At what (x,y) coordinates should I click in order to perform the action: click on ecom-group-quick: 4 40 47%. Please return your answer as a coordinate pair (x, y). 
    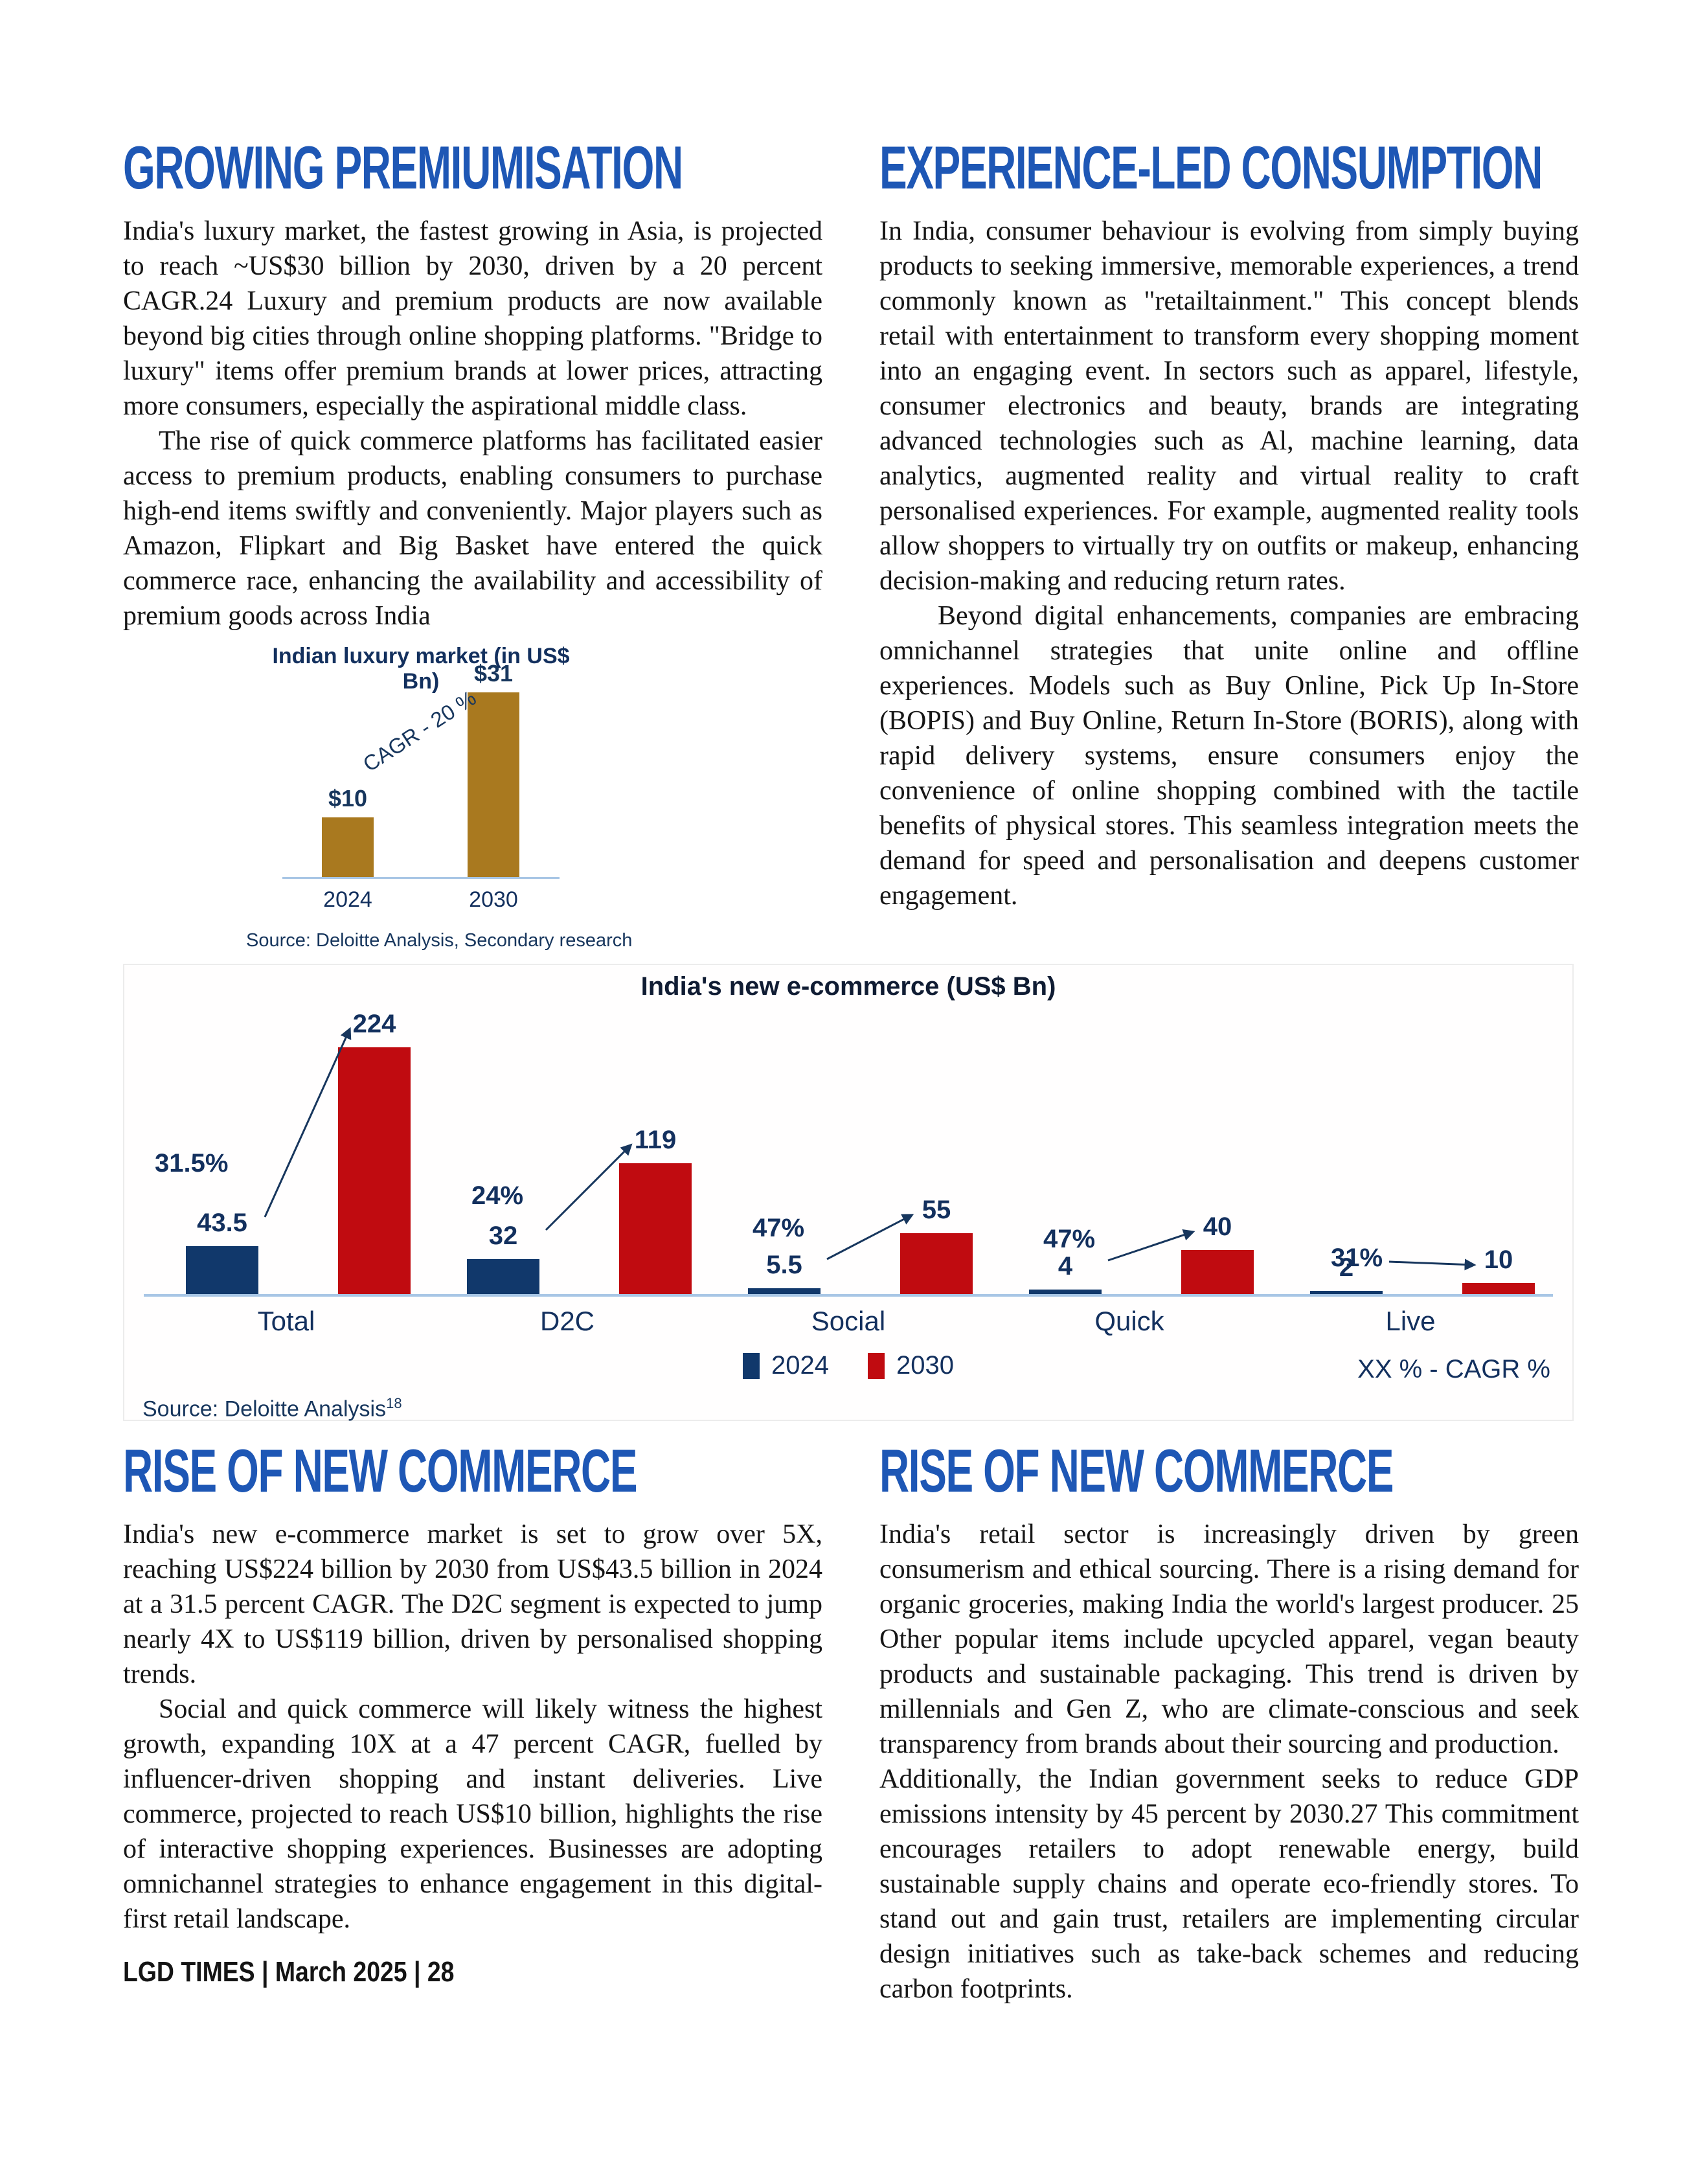
    Looking at the image, I should click on (1129, 1152).